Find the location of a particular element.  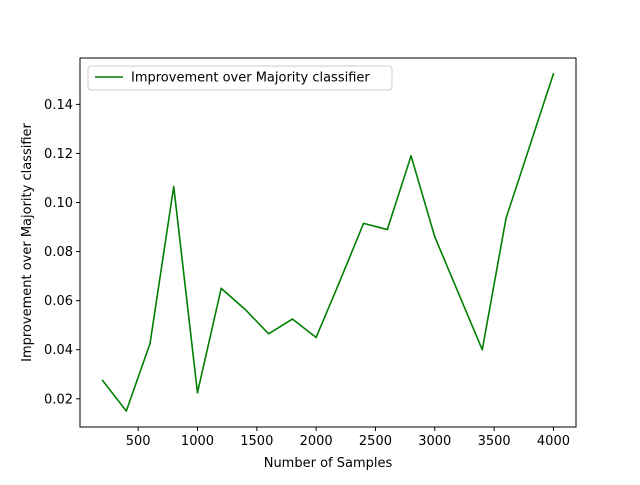

y-tick-label: 0.10 is located at coordinates (58, 203).